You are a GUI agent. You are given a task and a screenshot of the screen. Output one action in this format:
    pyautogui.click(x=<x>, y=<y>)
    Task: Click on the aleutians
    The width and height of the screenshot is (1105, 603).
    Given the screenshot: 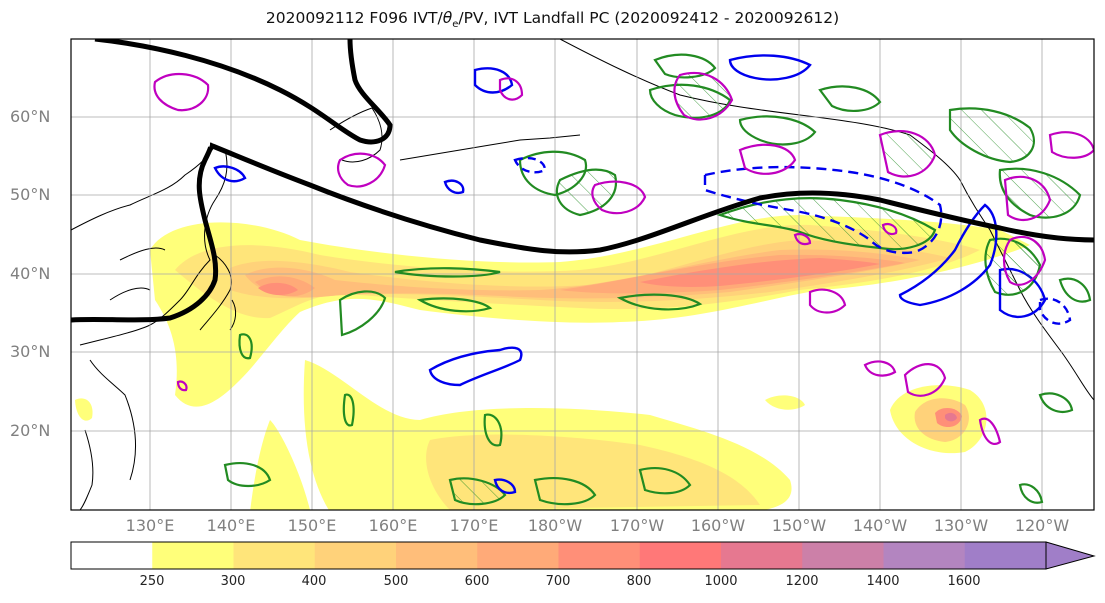 What is the action you would take?
    pyautogui.click(x=490, y=147)
    